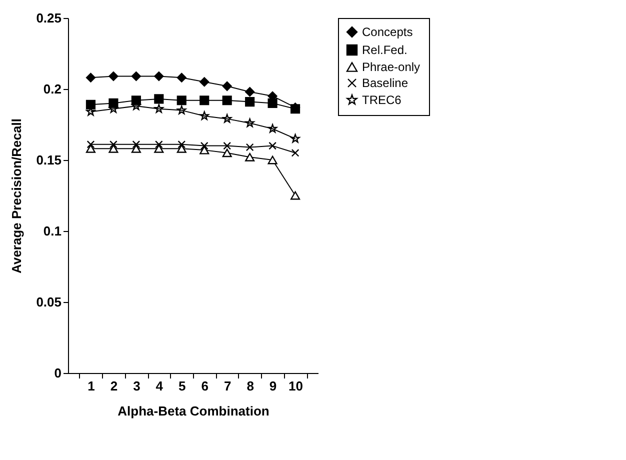 The width and height of the screenshot is (626, 460). What do you see at coordinates (49, 302) in the screenshot?
I see `y-tick-label: 0.05` at bounding box center [49, 302].